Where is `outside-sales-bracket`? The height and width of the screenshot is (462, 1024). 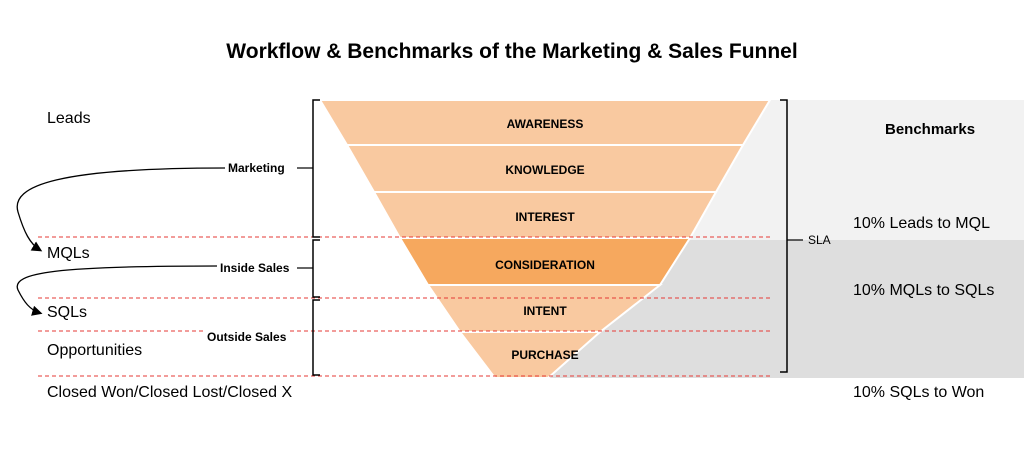 outside-sales-bracket is located at coordinates (316, 337).